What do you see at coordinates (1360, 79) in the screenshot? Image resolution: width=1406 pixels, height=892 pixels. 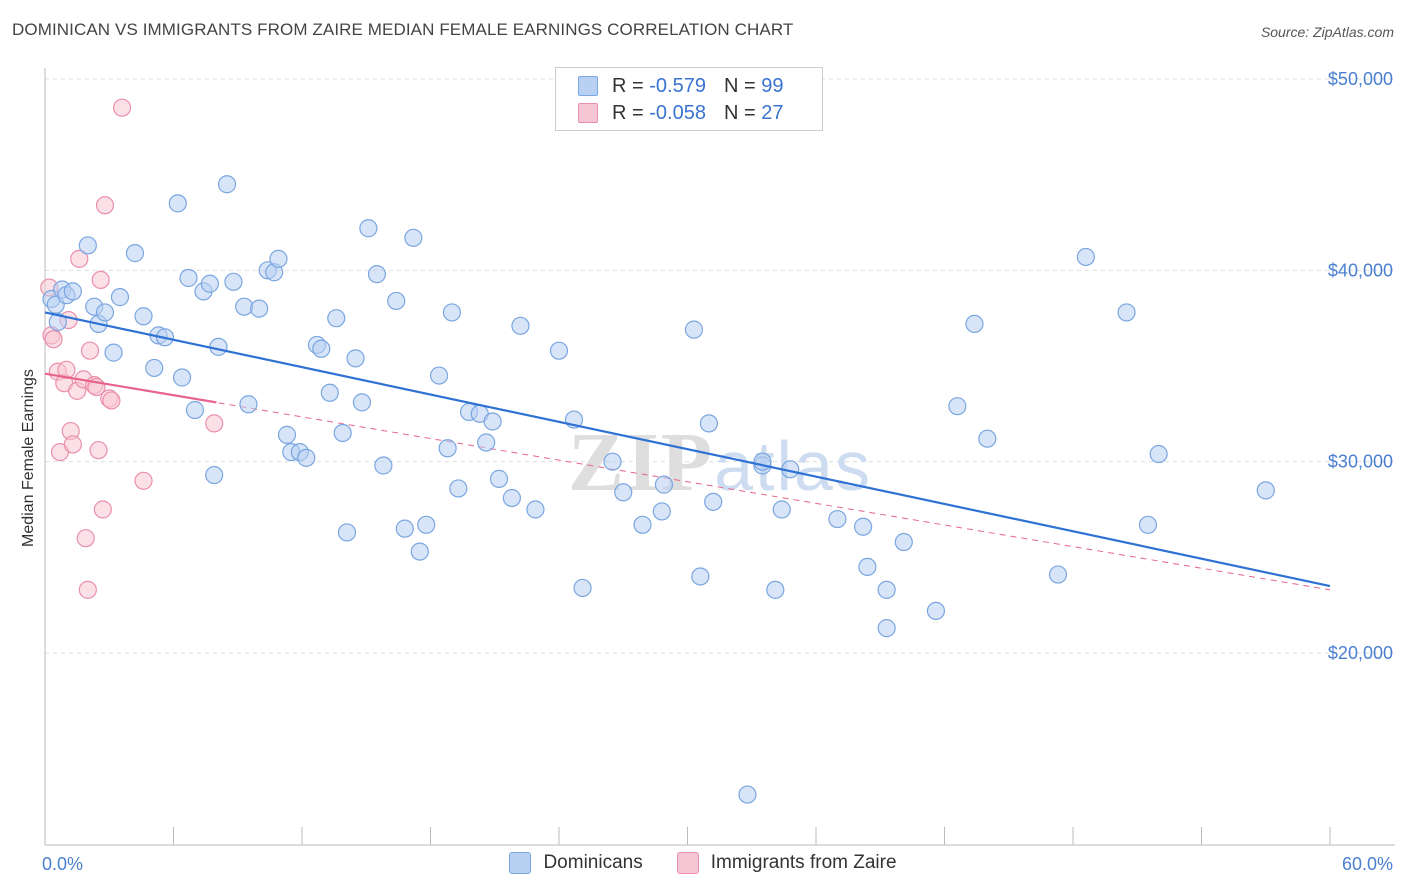 I see `y-tick-label: $50,000` at bounding box center [1360, 79].